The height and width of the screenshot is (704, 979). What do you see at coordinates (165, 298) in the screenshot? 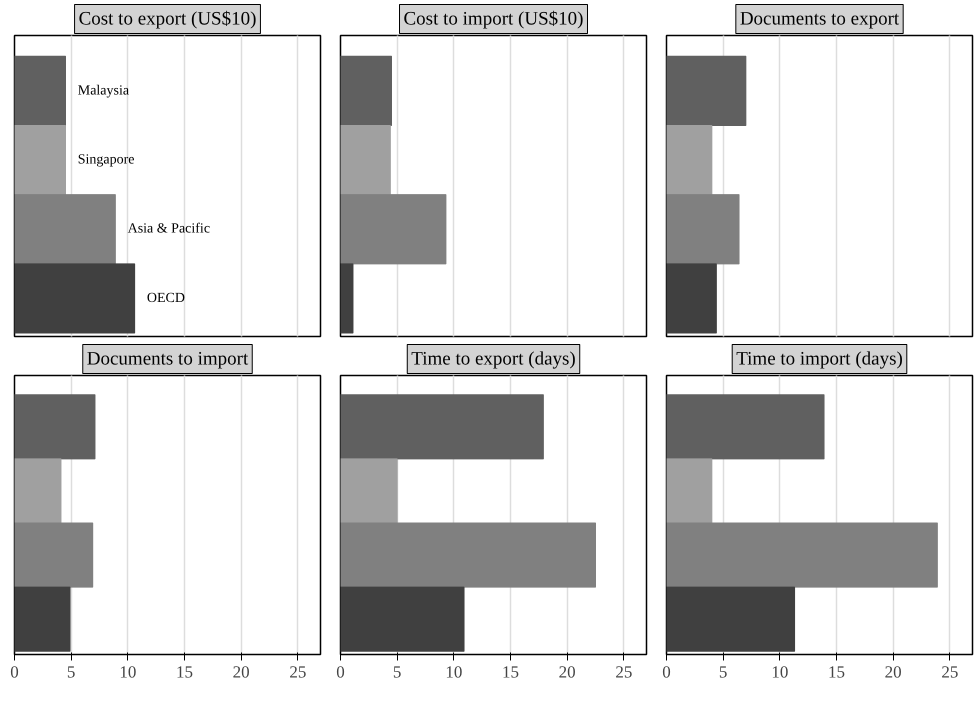
I see `category-label: OECD` at bounding box center [165, 298].